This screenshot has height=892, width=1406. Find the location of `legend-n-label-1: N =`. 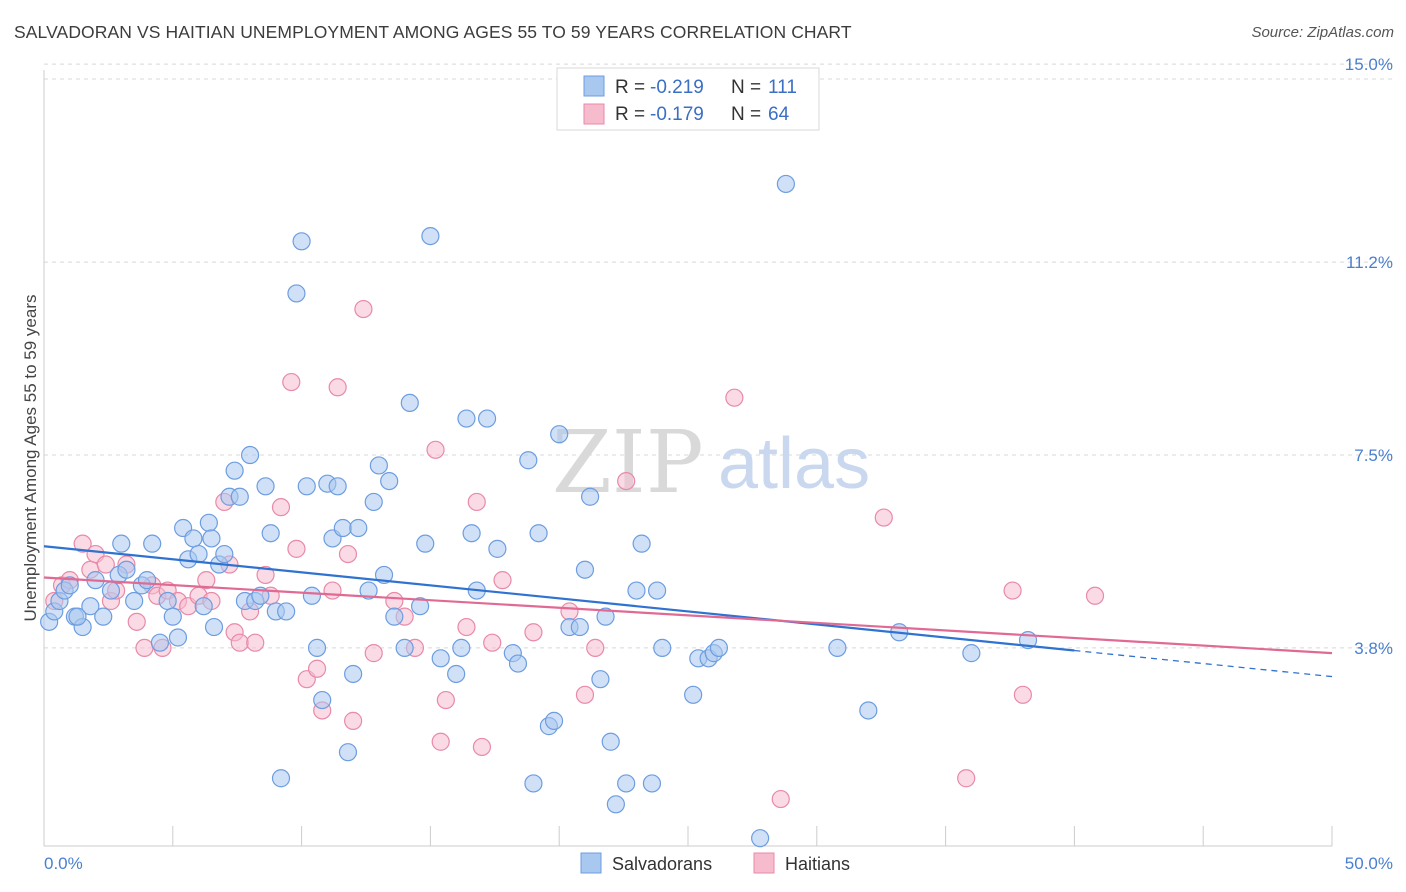

legend-n-label-1: N = is located at coordinates (746, 87).